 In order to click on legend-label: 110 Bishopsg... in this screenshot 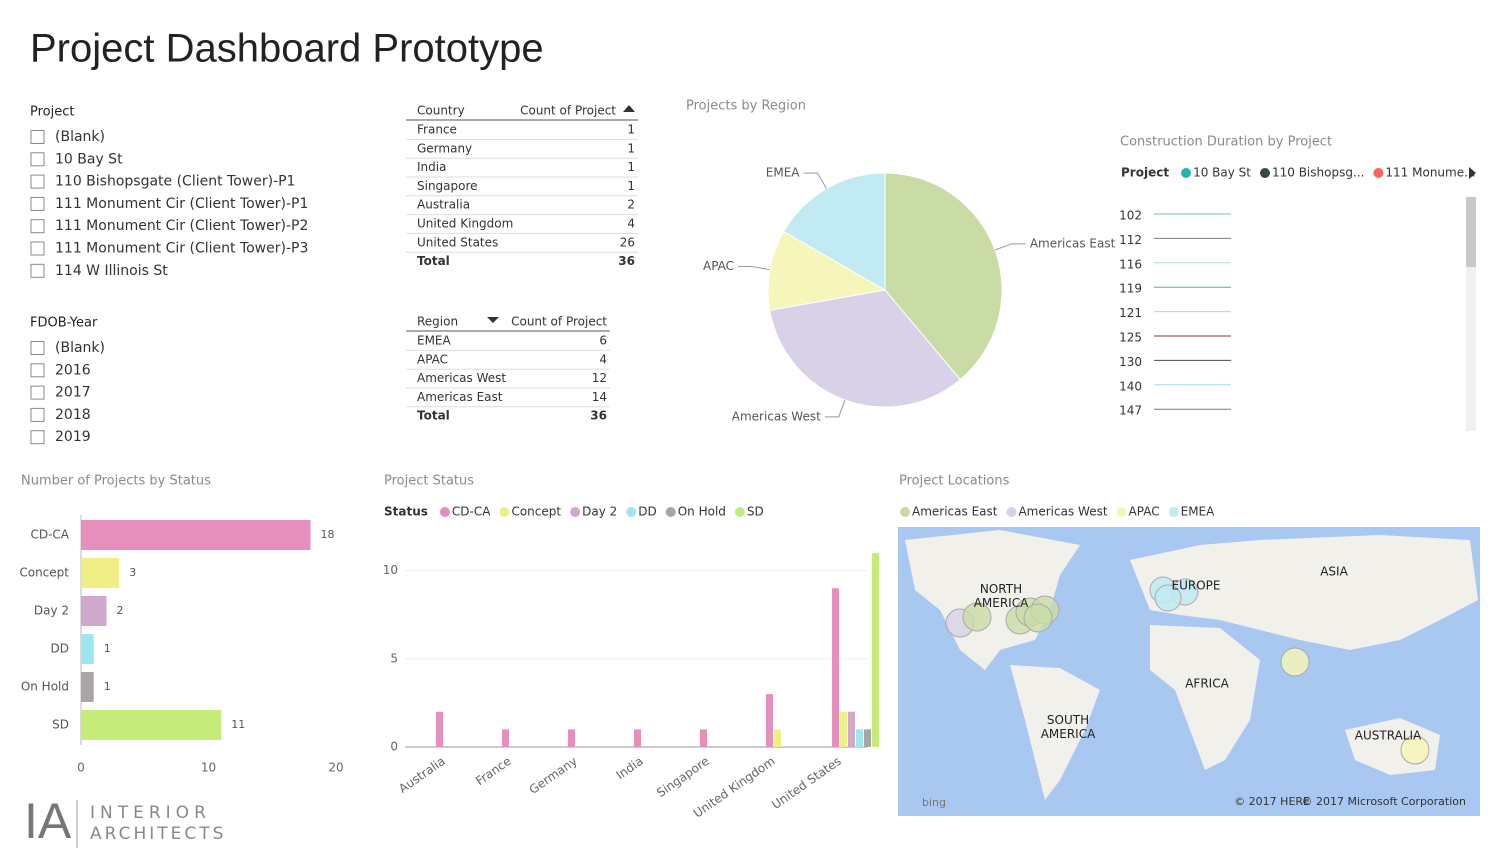, I will do `click(1318, 173)`.